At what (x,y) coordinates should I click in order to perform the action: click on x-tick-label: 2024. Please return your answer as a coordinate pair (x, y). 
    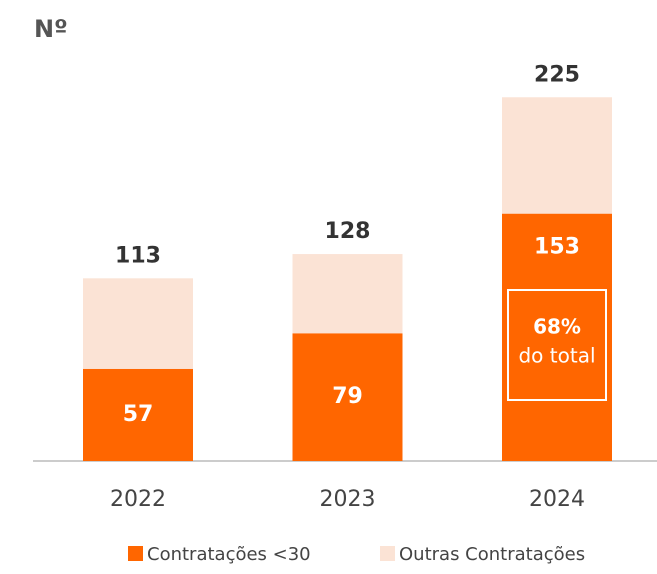
    Looking at the image, I should click on (557, 499).